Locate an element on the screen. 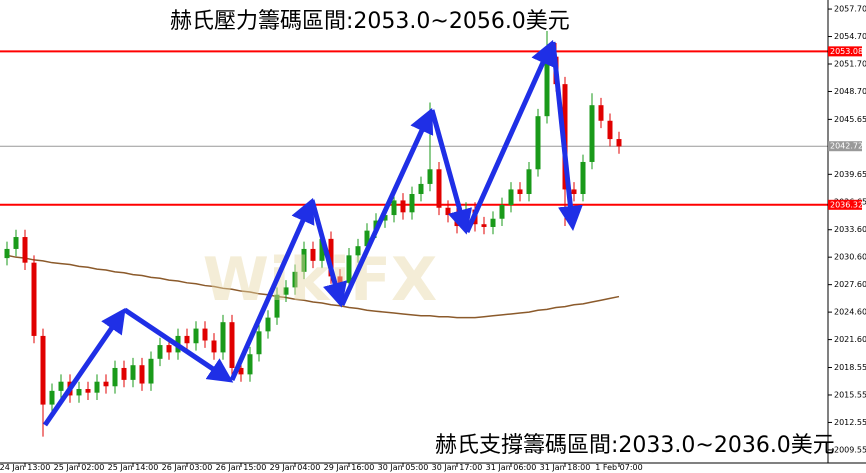 Image resolution: width=866 pixels, height=473 pixels. x-tick-label: 31 Jan 18:00 is located at coordinates (565, 467).